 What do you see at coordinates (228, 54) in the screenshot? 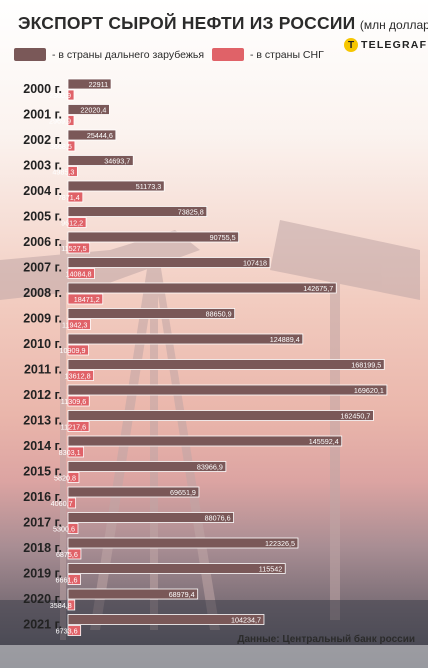
I see `legend-swatch-cis` at bounding box center [228, 54].